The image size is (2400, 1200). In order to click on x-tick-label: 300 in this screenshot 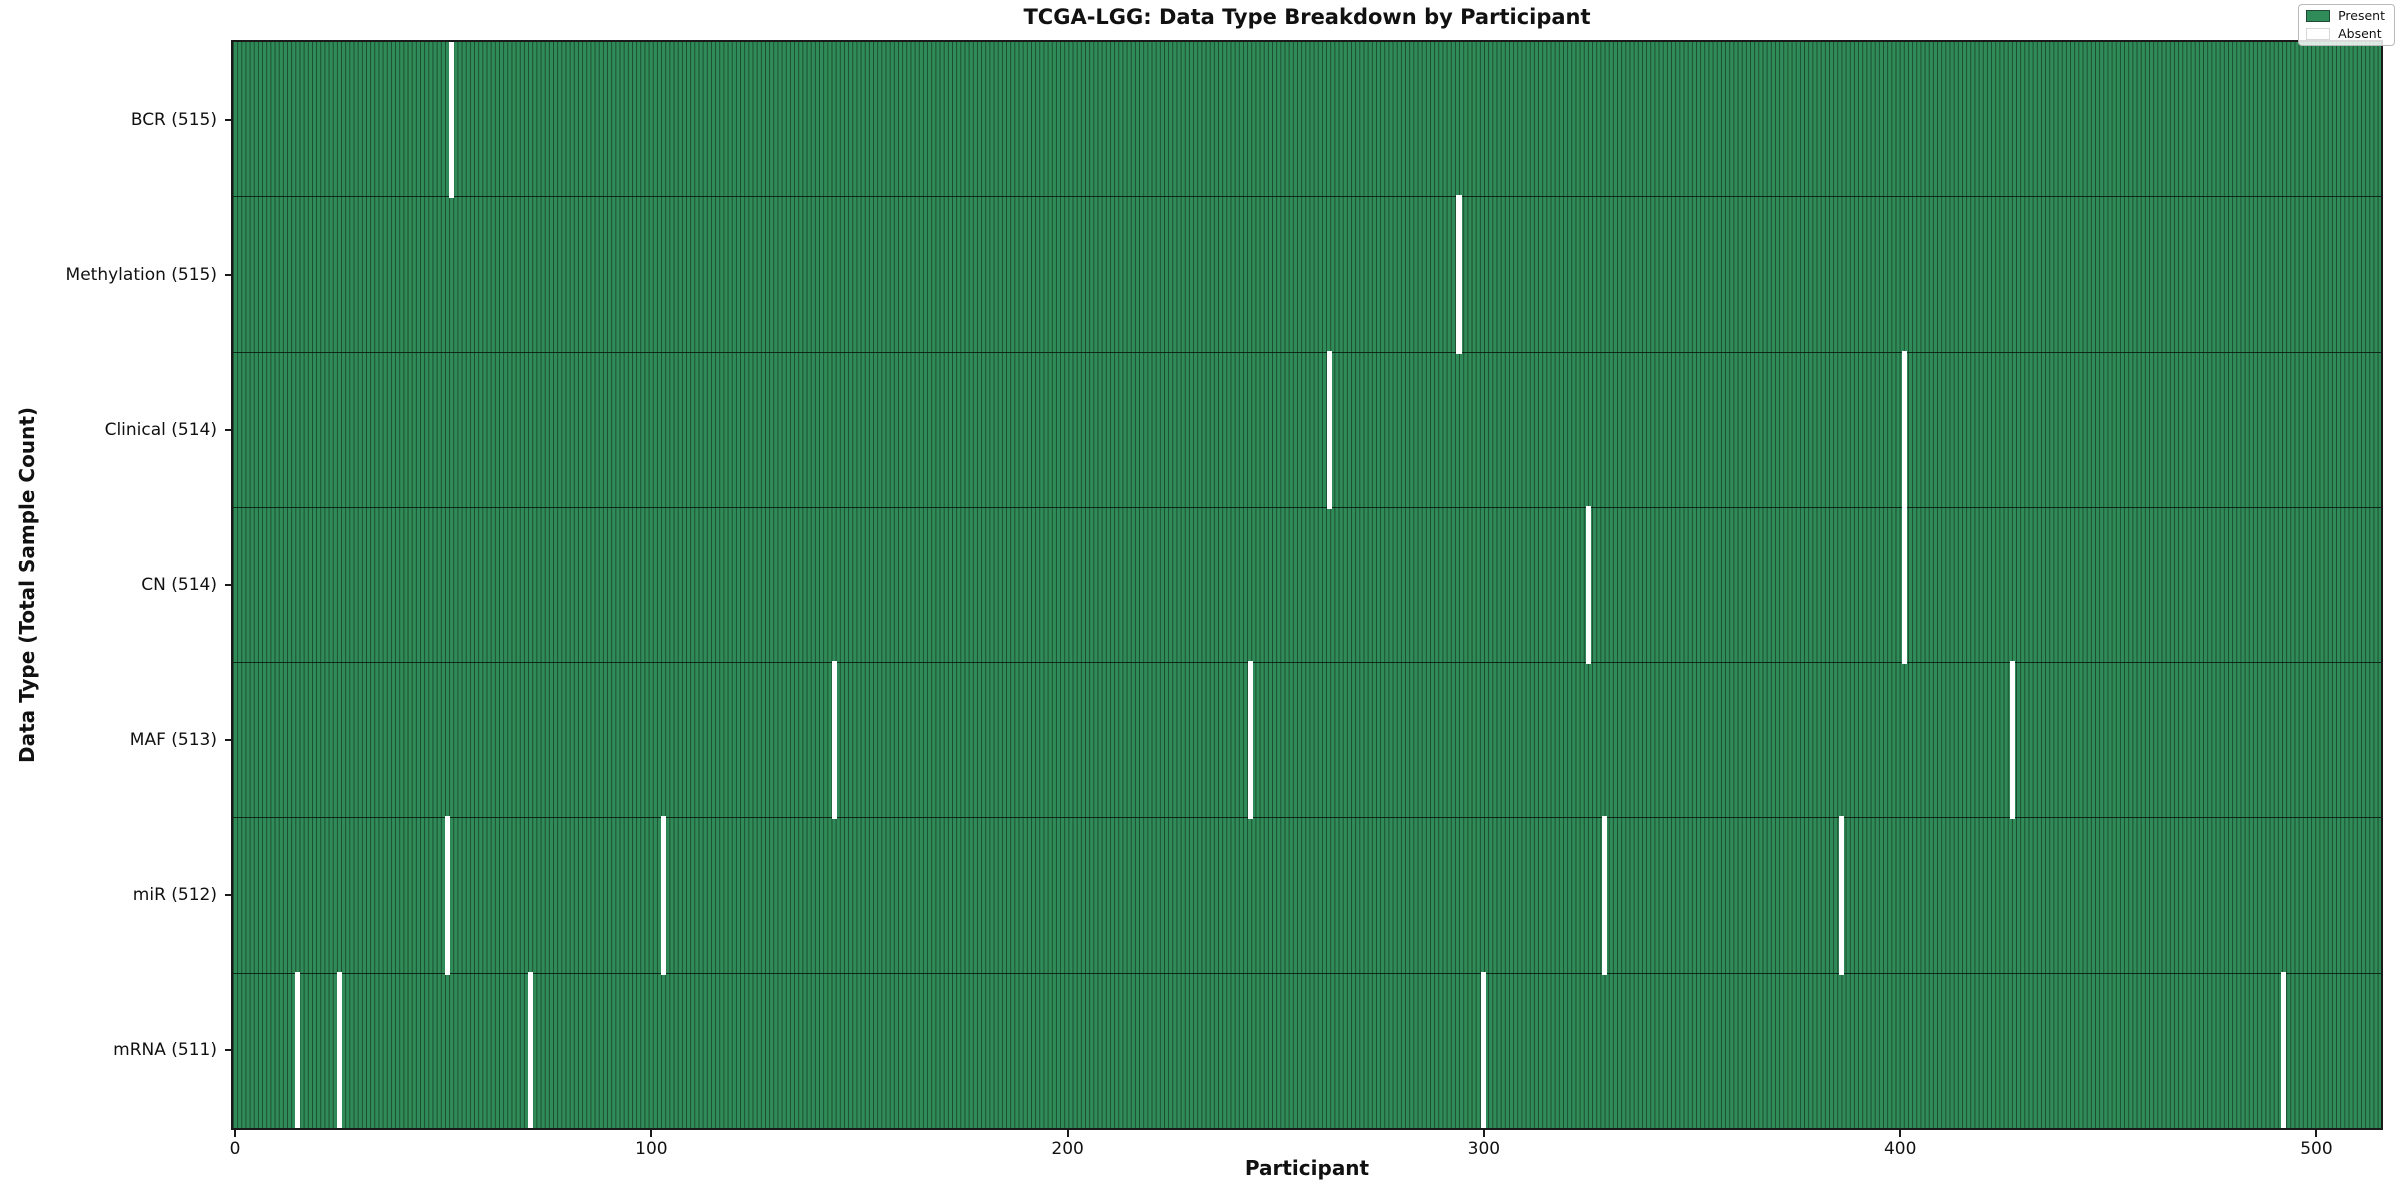, I will do `click(1484, 1149)`.